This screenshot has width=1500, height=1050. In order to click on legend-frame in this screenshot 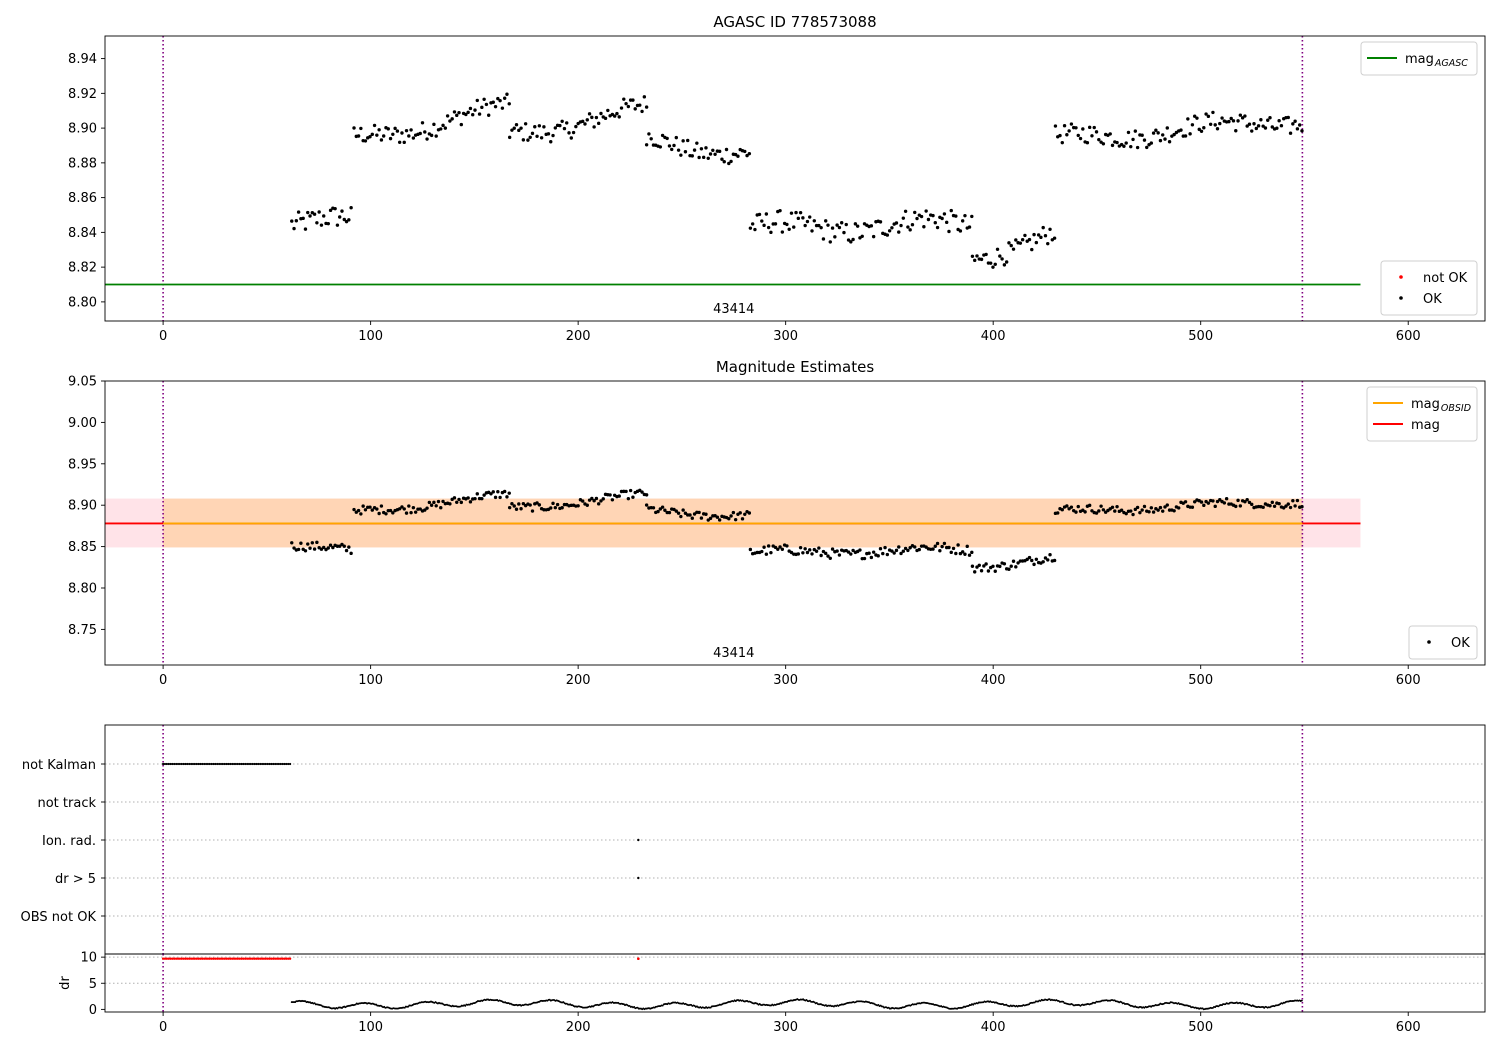, I will do `click(1419, 58)`.